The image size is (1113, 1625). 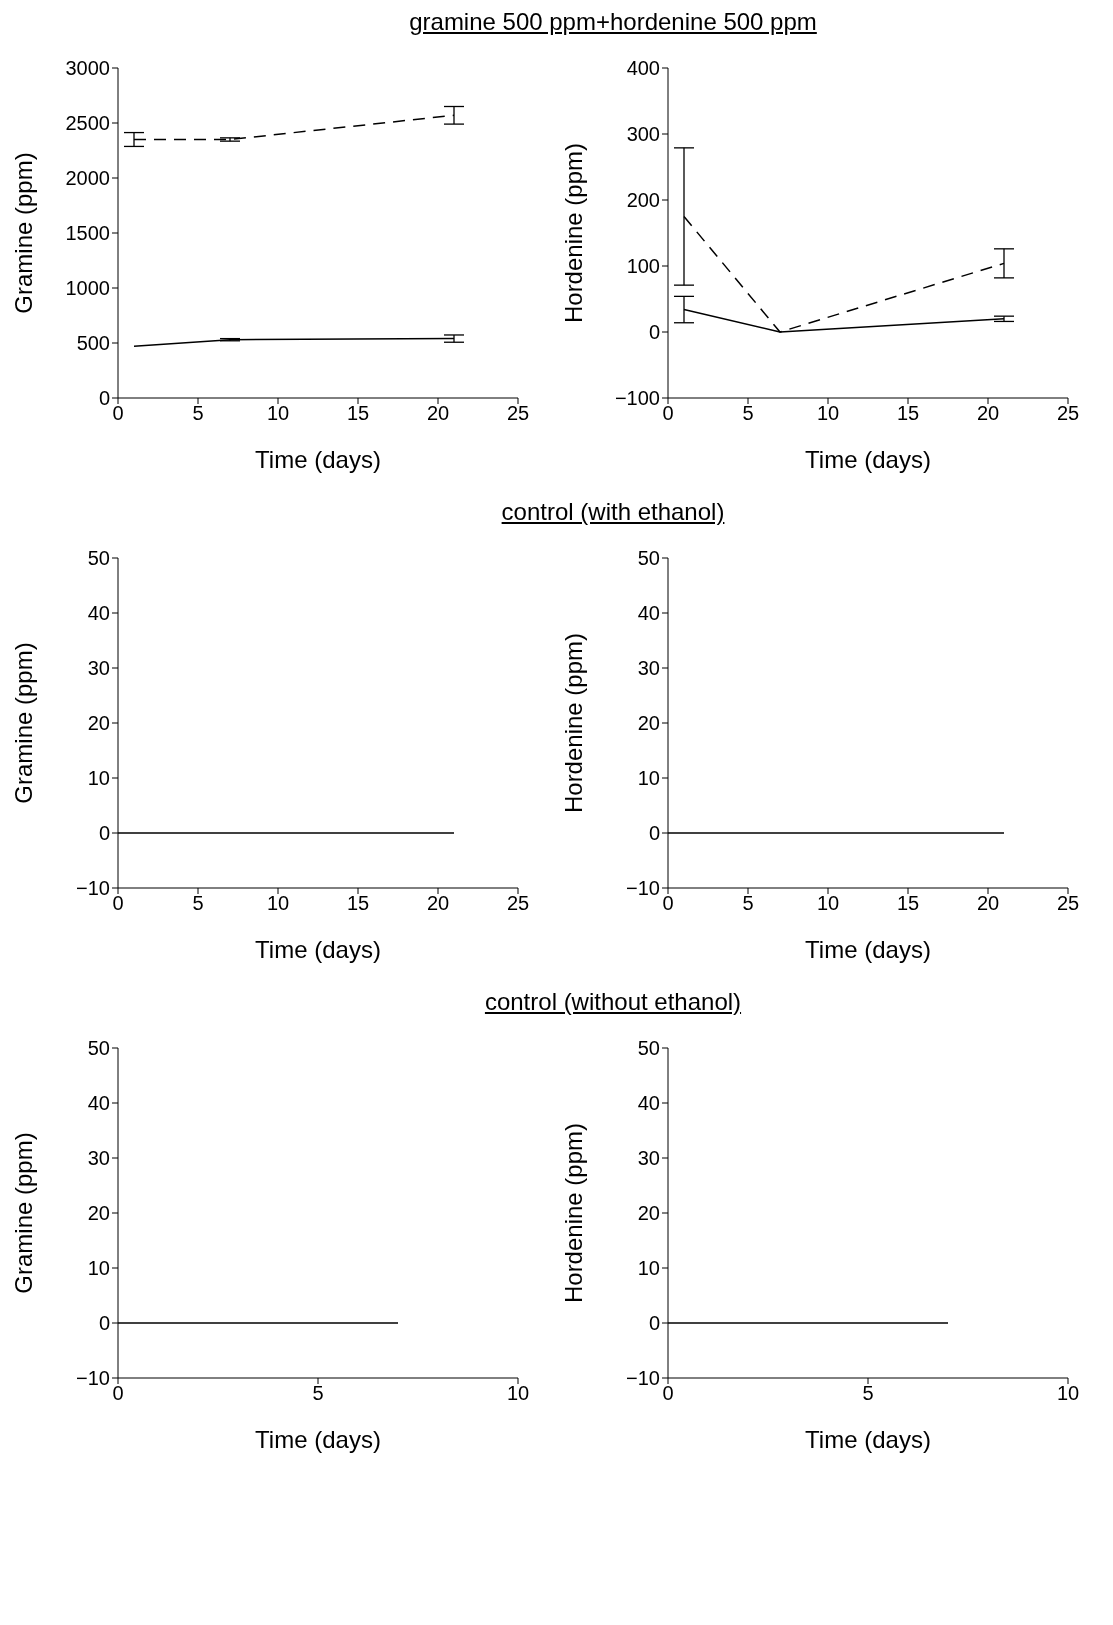 What do you see at coordinates (613, 21) in the screenshot?
I see `text: gramine 500 ppm+hordenine 500 ppm` at bounding box center [613, 21].